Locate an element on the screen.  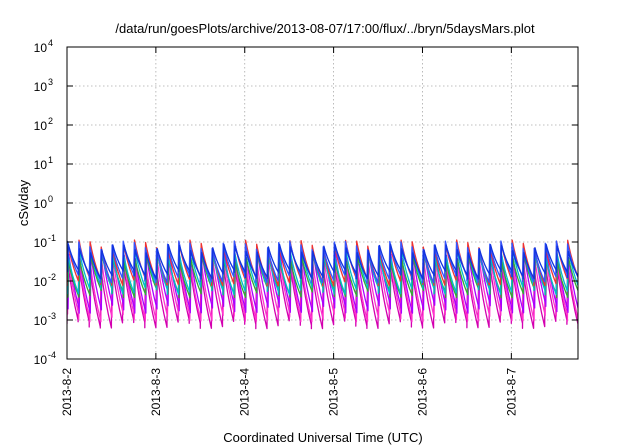
x-tick-label: 2013-8-2 is located at coordinates (67, 392).